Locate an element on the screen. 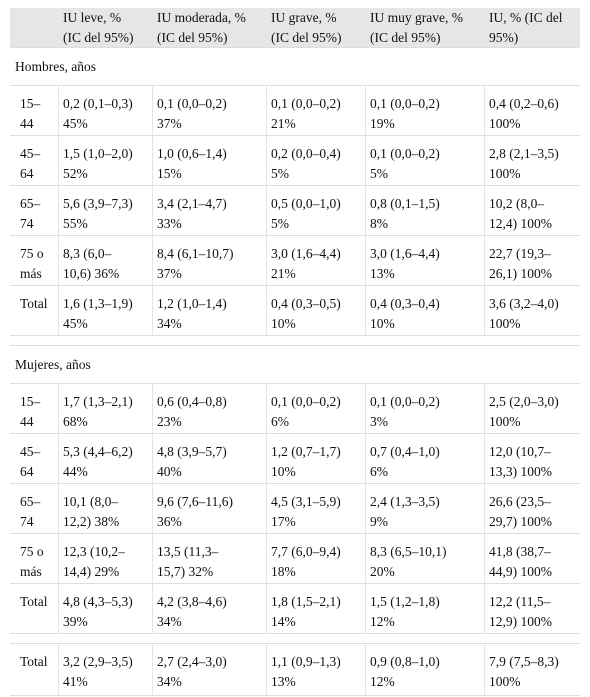  text-line: 45– is located at coordinates (30, 153).